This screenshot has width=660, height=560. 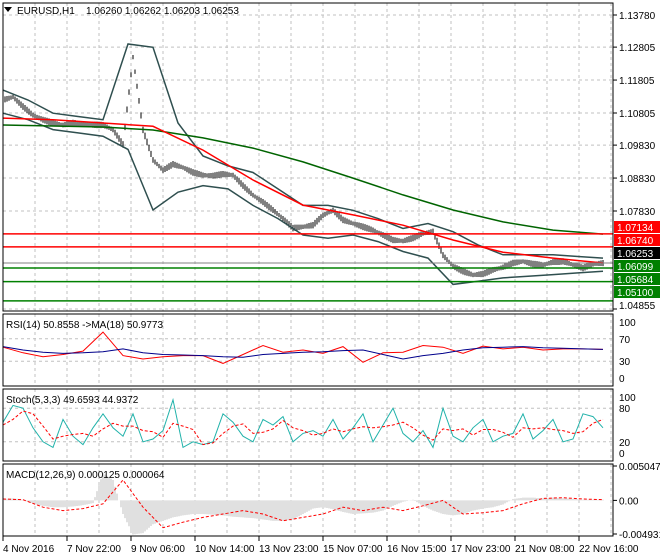 I want to click on time-tick-label: 17 Nov 23:00, so click(x=481, y=549).